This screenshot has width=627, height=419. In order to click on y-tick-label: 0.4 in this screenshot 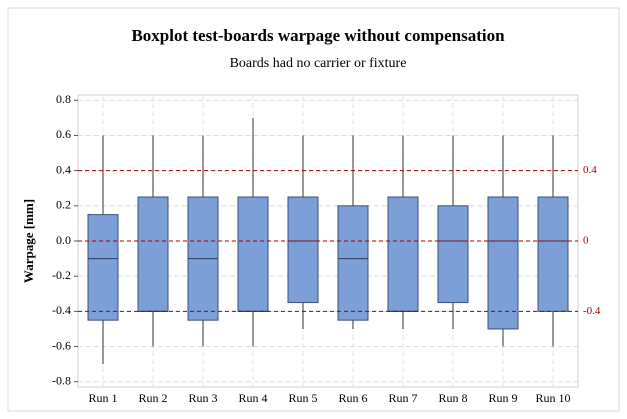, I will do `click(63, 169)`.